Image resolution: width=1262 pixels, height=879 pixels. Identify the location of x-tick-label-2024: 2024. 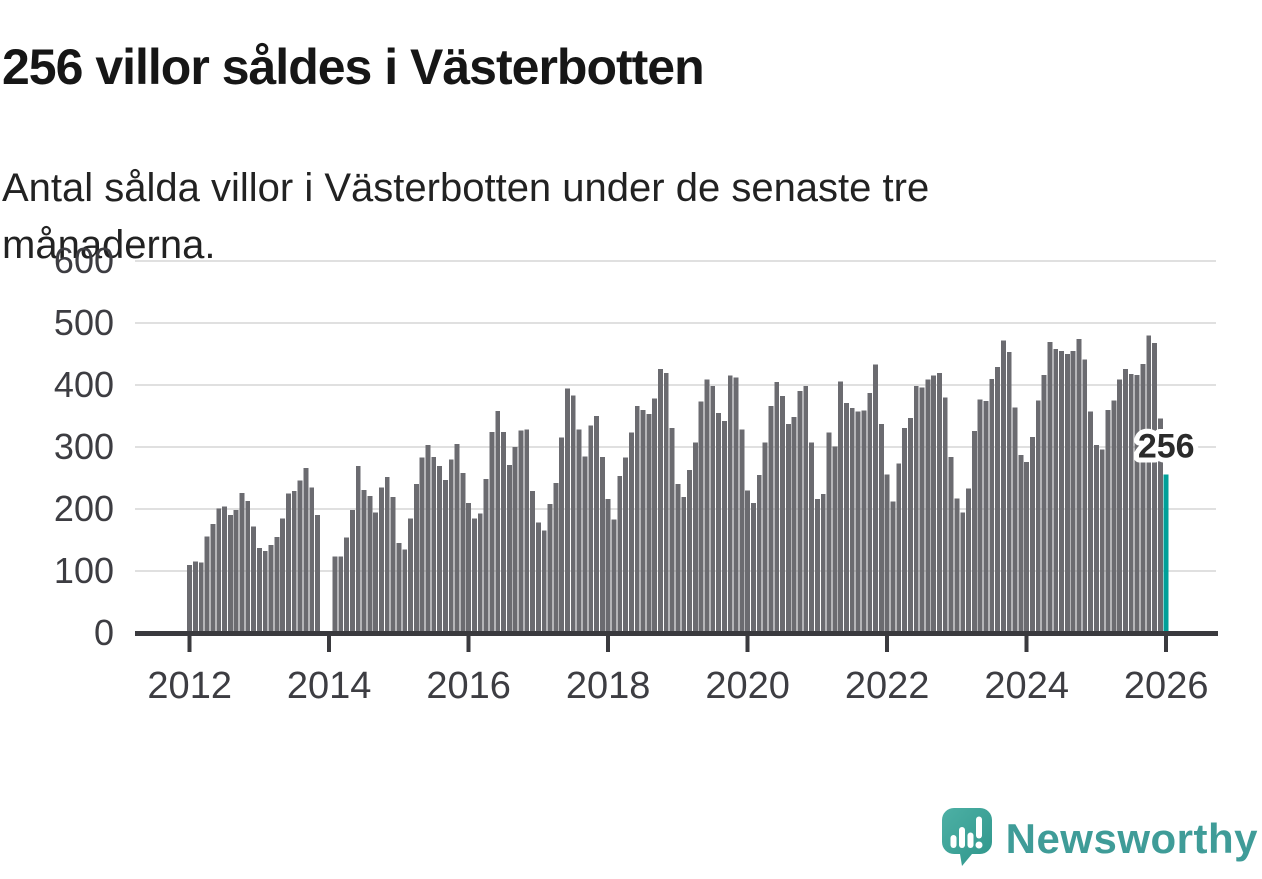
(1026, 686).